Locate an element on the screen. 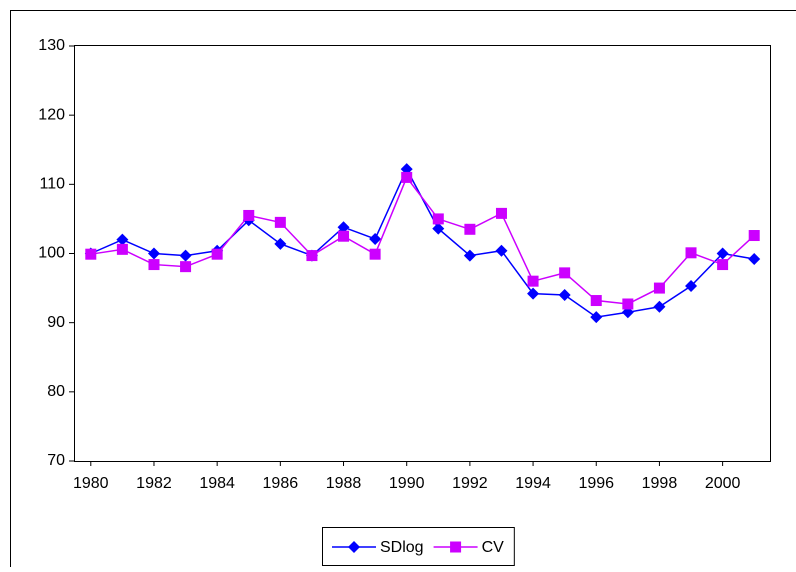 The height and width of the screenshot is (572, 796). x-tick-label: 1994 is located at coordinates (533, 483).